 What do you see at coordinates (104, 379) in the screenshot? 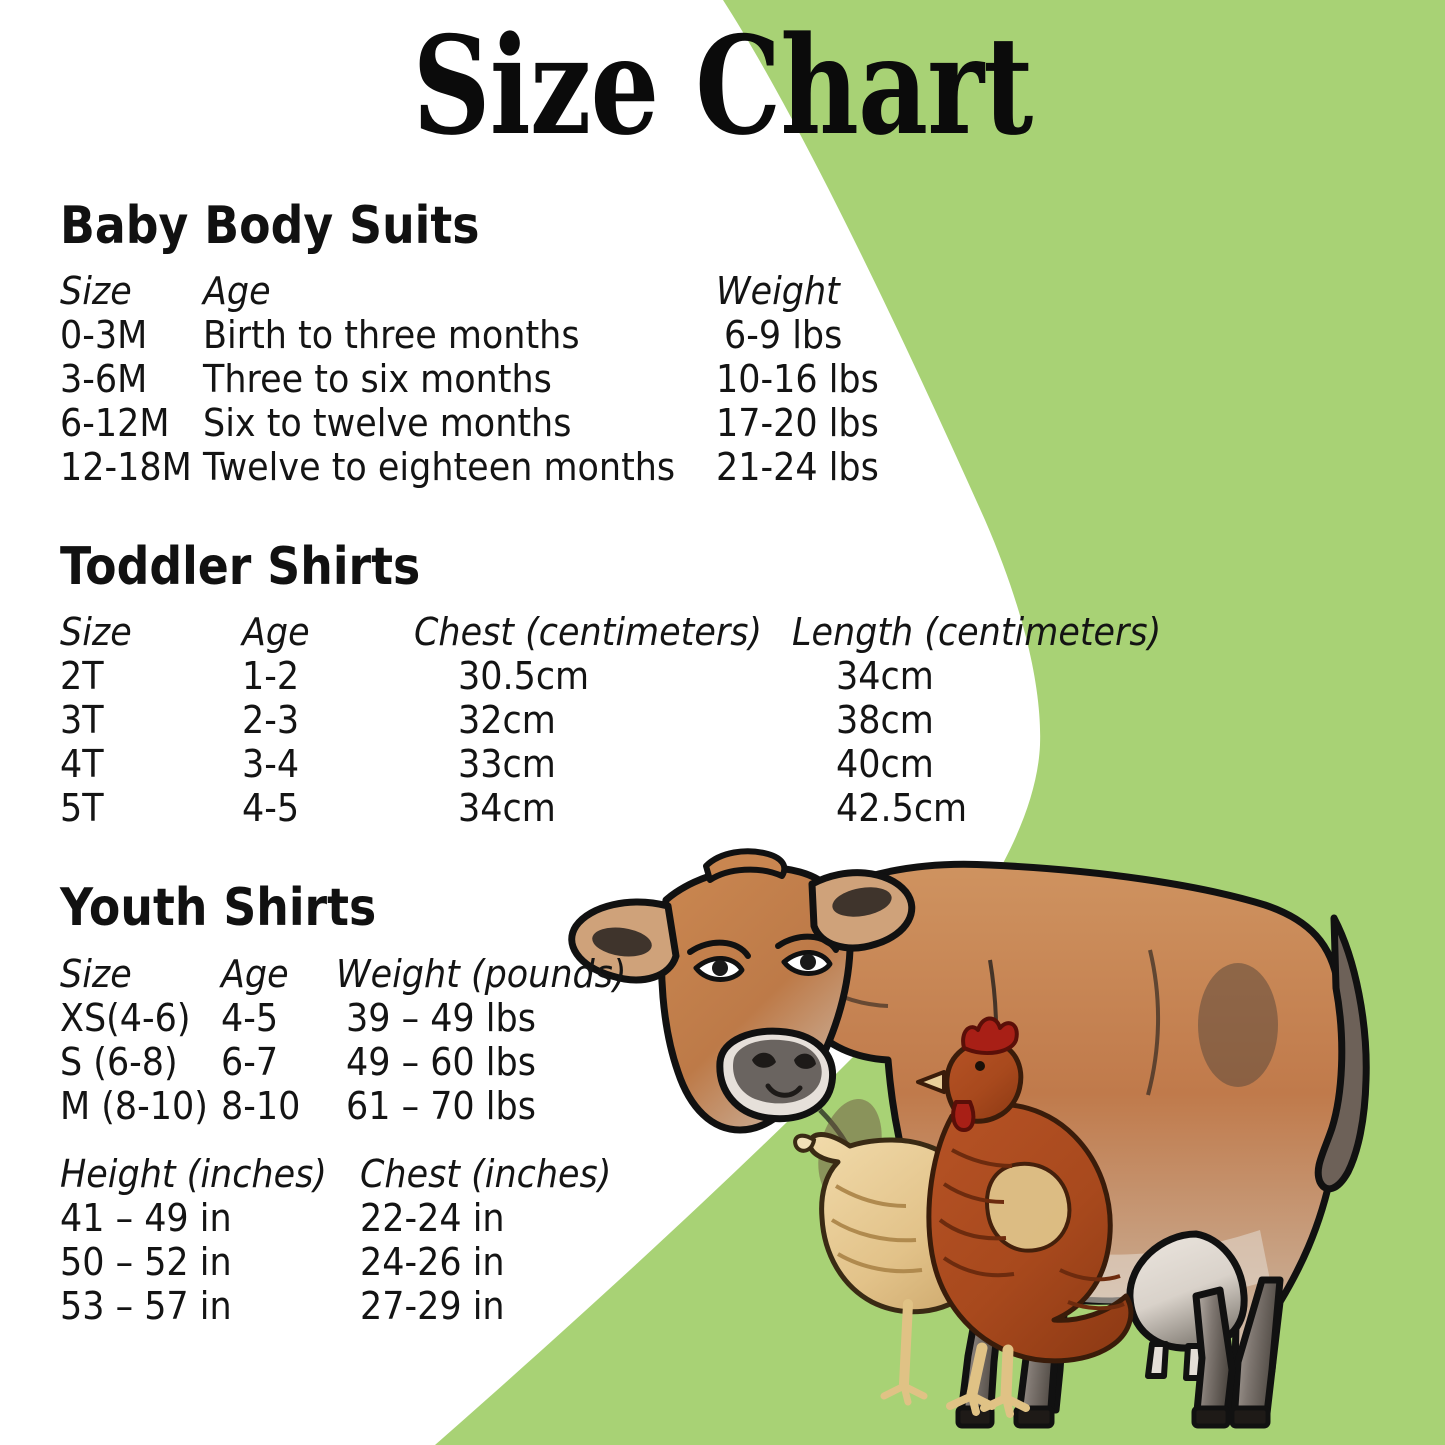
I see `cell-size: 3-6M` at bounding box center [104, 379].